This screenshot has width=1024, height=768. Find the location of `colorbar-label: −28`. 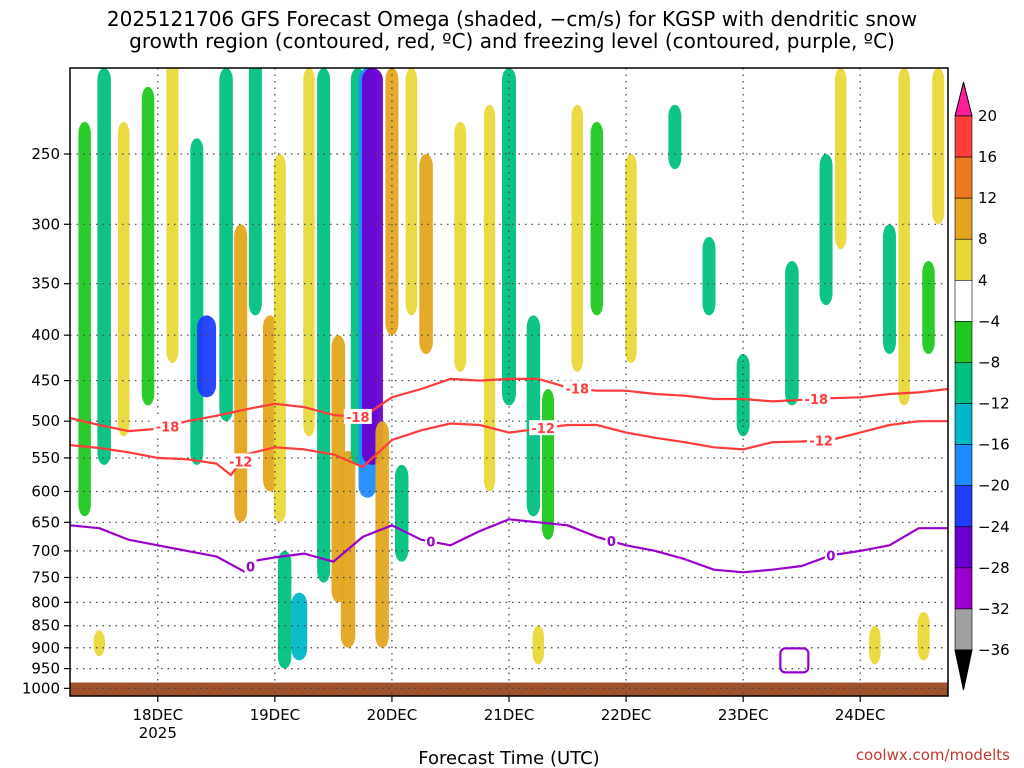

colorbar-label: −28 is located at coordinates (994, 568).